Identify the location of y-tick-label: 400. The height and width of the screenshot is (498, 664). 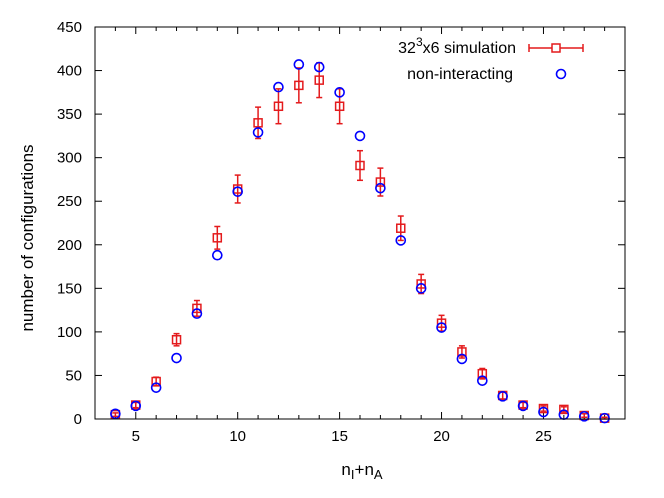
(69, 71).